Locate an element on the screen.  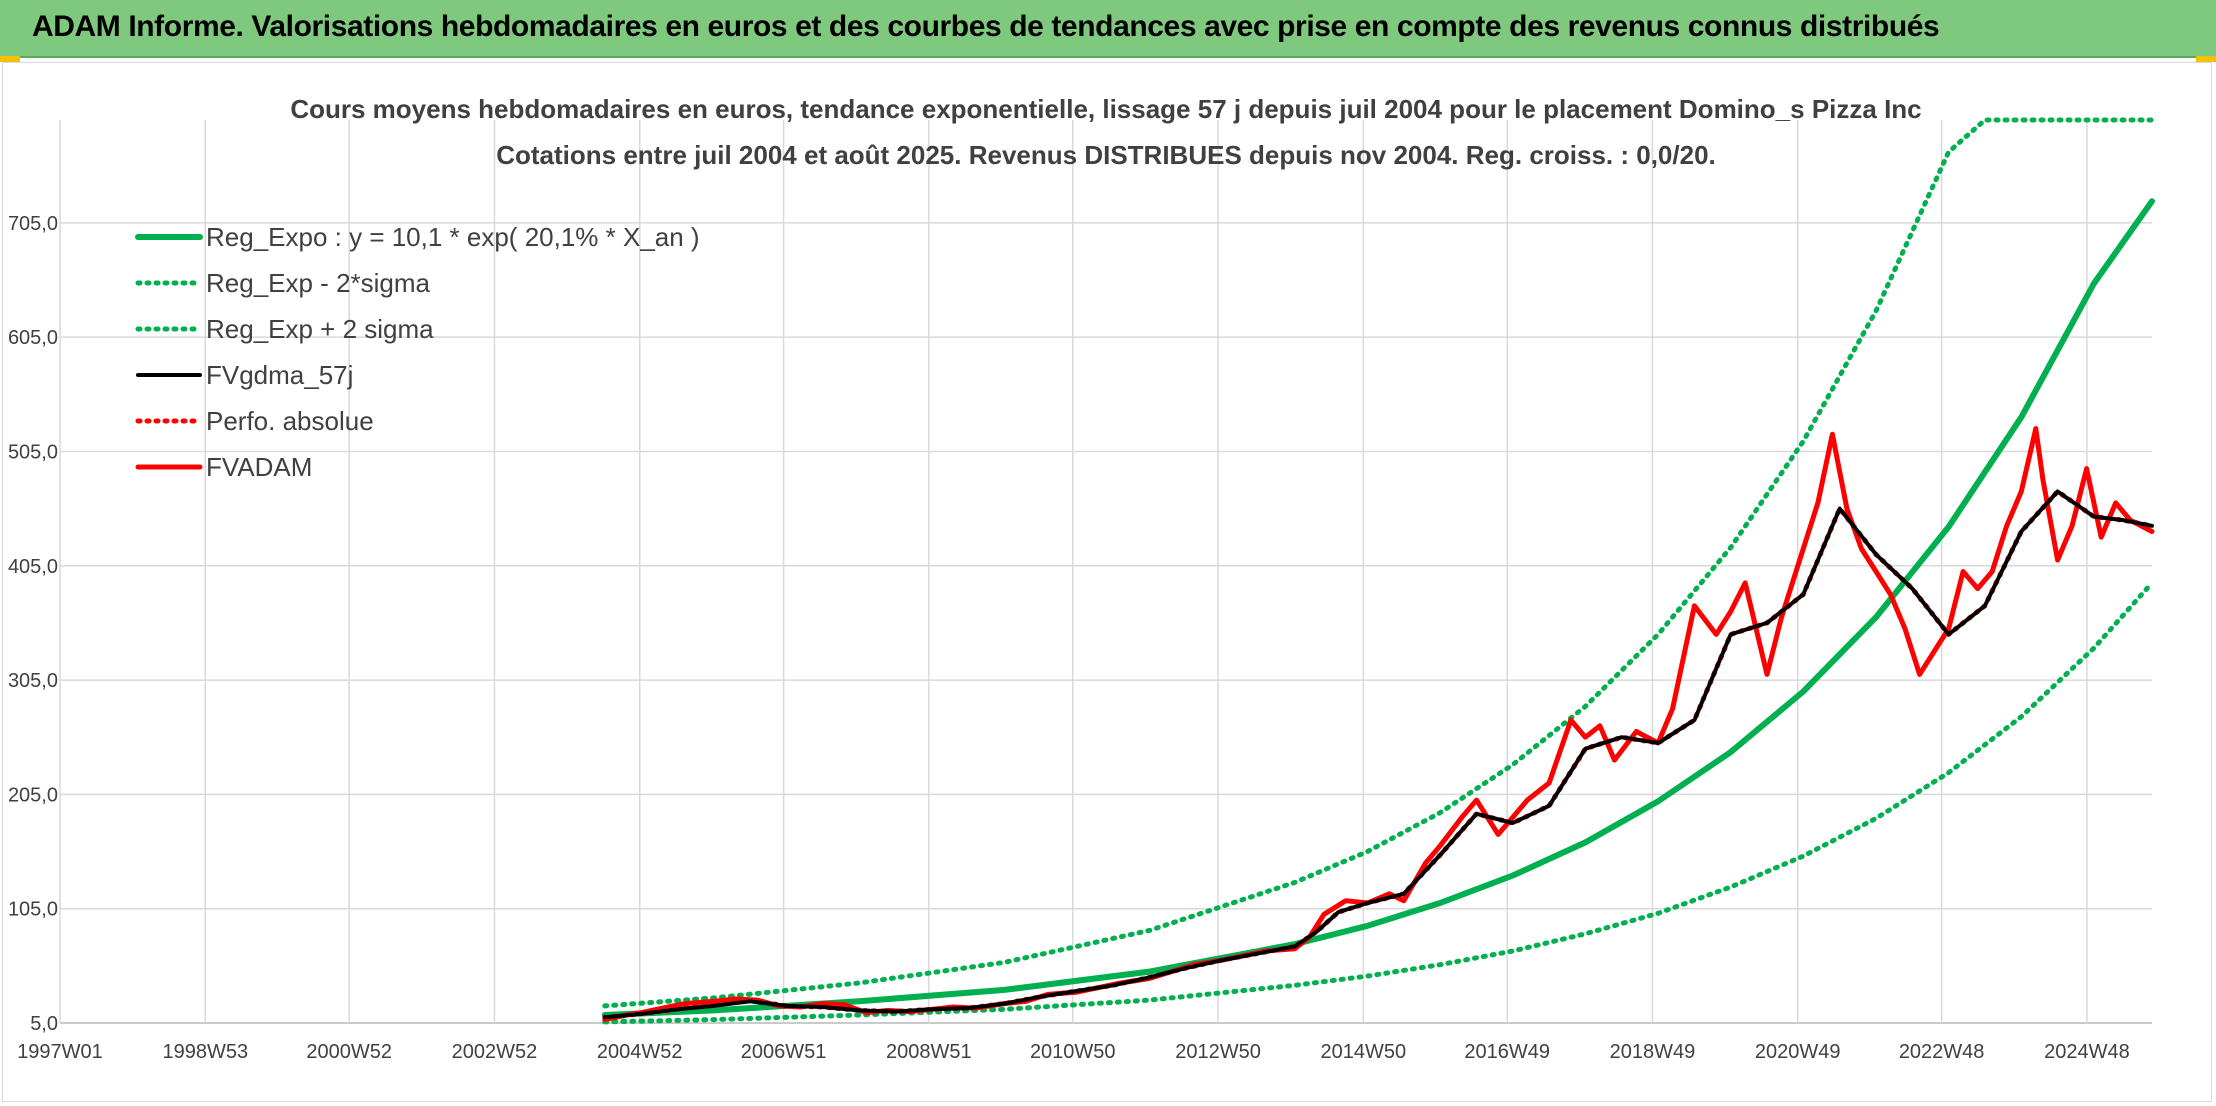
x-tick-label: 2010W50 is located at coordinates (1073, 1052).